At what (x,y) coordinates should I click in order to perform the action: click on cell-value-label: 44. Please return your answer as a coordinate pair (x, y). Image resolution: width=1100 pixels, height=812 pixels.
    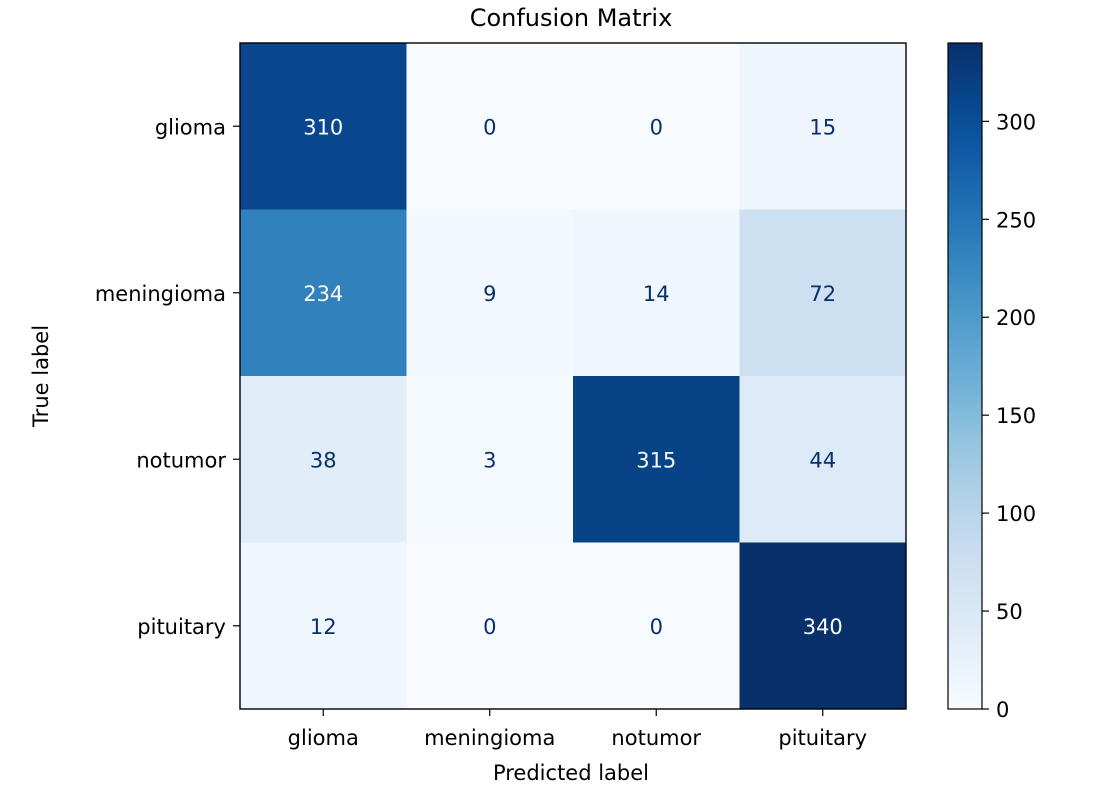
    Looking at the image, I should click on (822, 460).